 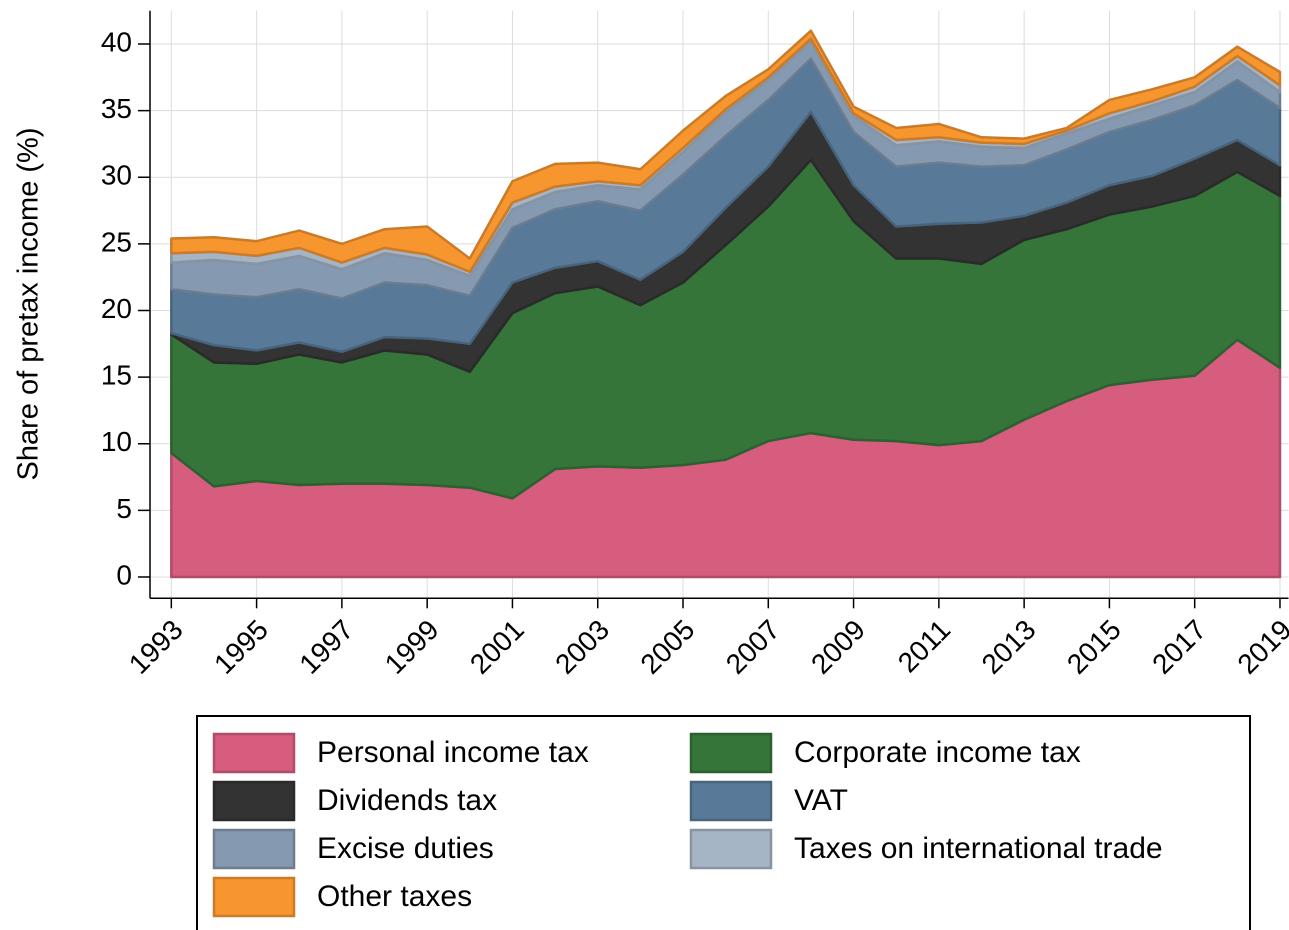 I want to click on y-tick-label: 30, so click(x=116, y=175).